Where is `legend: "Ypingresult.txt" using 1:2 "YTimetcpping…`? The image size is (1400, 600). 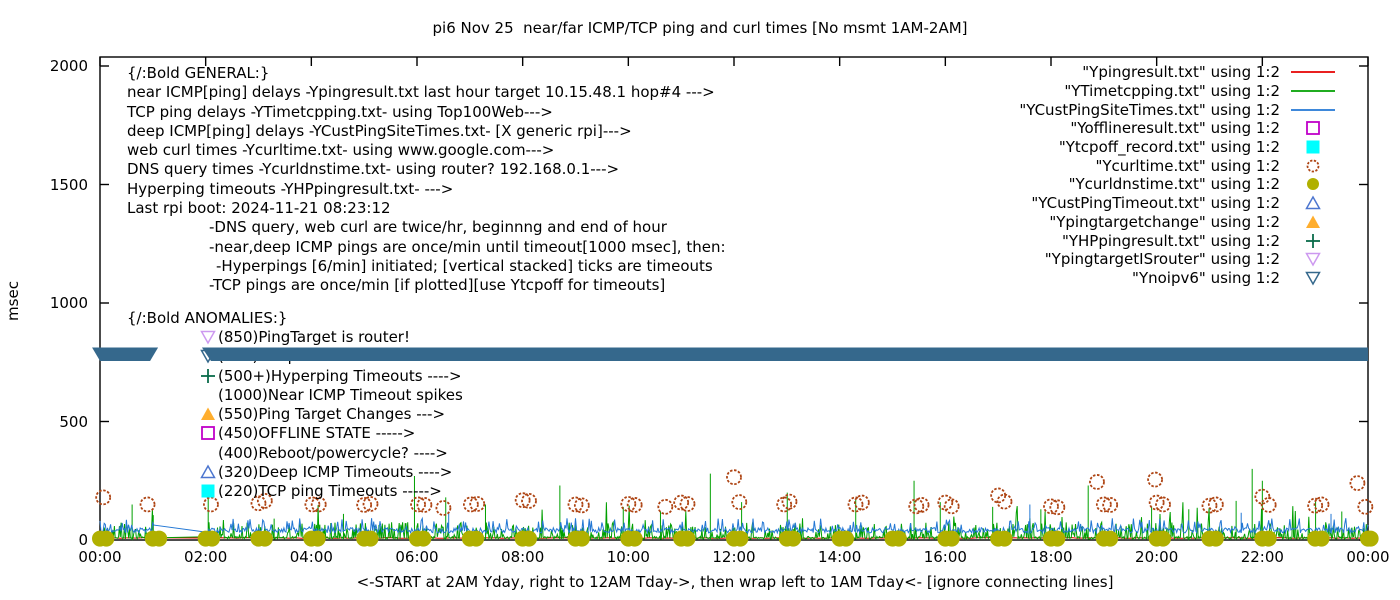 legend: "Ypingresult.txt" using 1:2 "YTimetcpping… is located at coordinates (1177, 175).